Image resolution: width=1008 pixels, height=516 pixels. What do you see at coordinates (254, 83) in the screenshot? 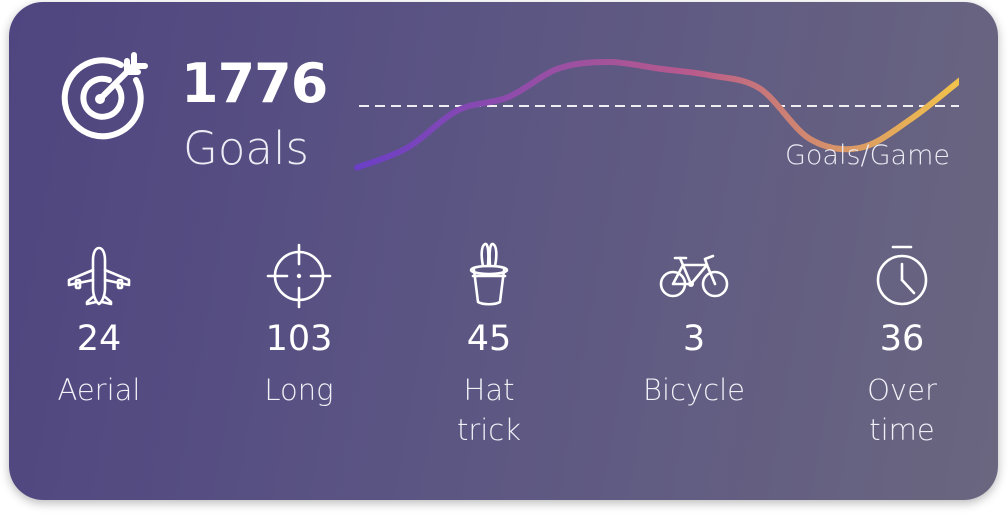
I see `total-goals-value: 1776` at bounding box center [254, 83].